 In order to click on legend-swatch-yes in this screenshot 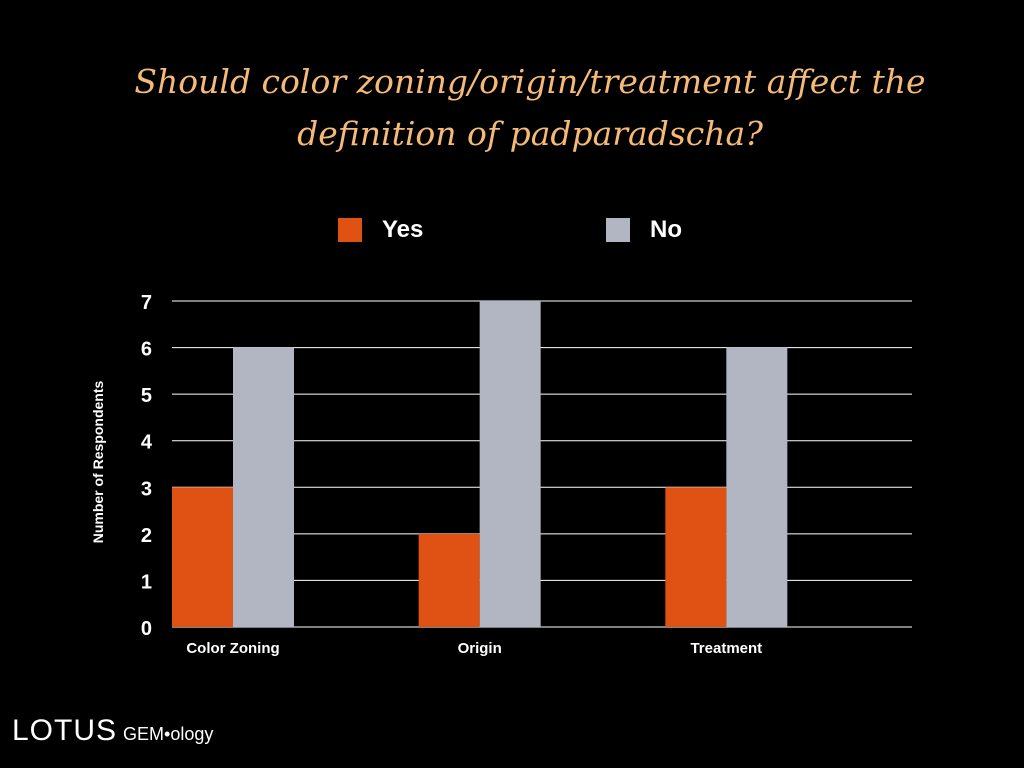, I will do `click(350, 230)`.